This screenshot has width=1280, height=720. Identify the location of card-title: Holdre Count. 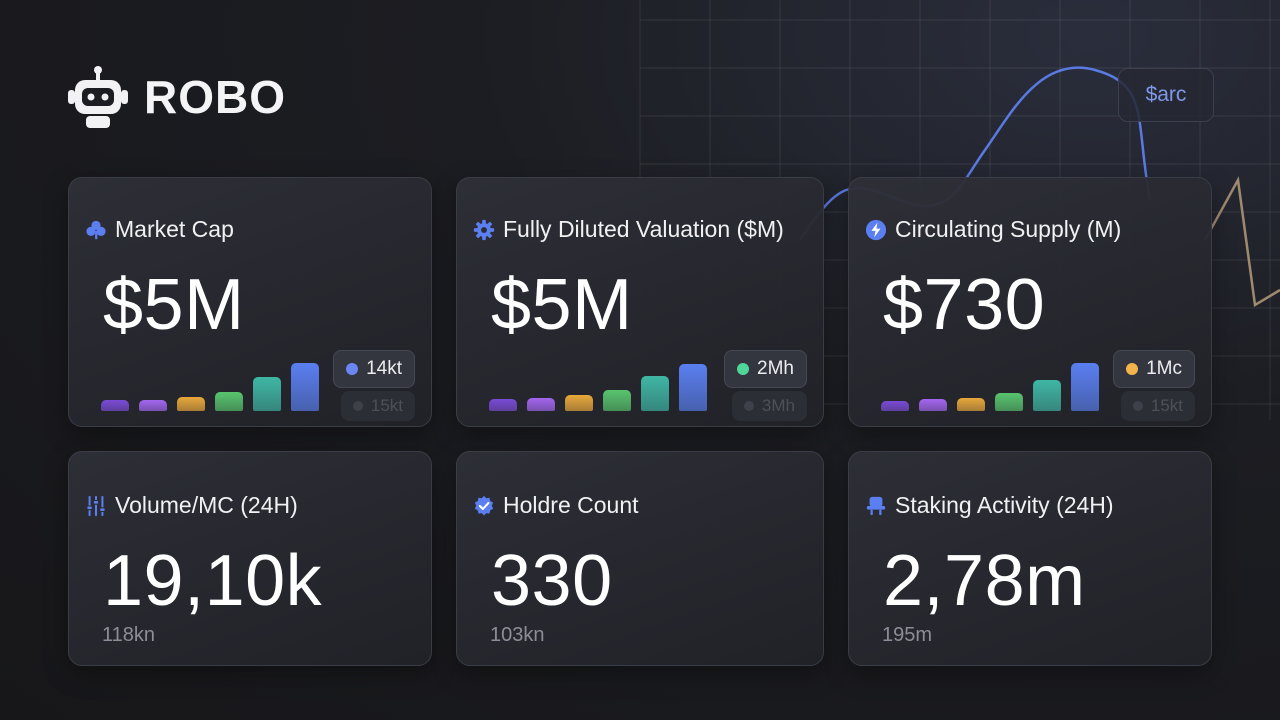
(571, 505).